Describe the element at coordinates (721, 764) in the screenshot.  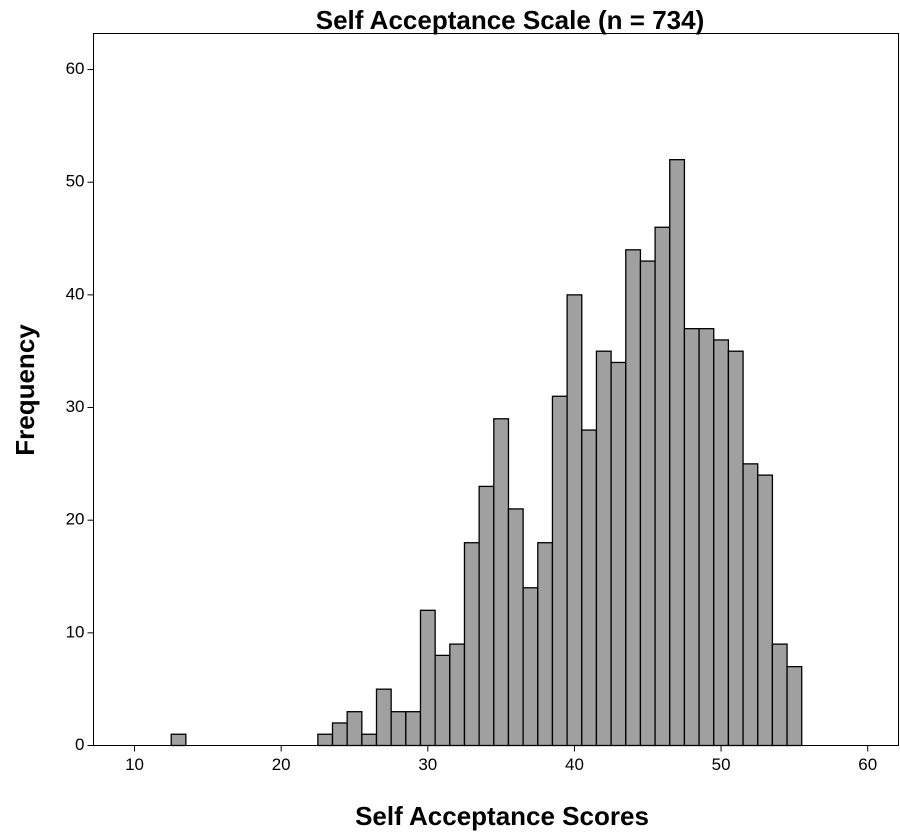
I see `x-tick-label: 50` at that location.